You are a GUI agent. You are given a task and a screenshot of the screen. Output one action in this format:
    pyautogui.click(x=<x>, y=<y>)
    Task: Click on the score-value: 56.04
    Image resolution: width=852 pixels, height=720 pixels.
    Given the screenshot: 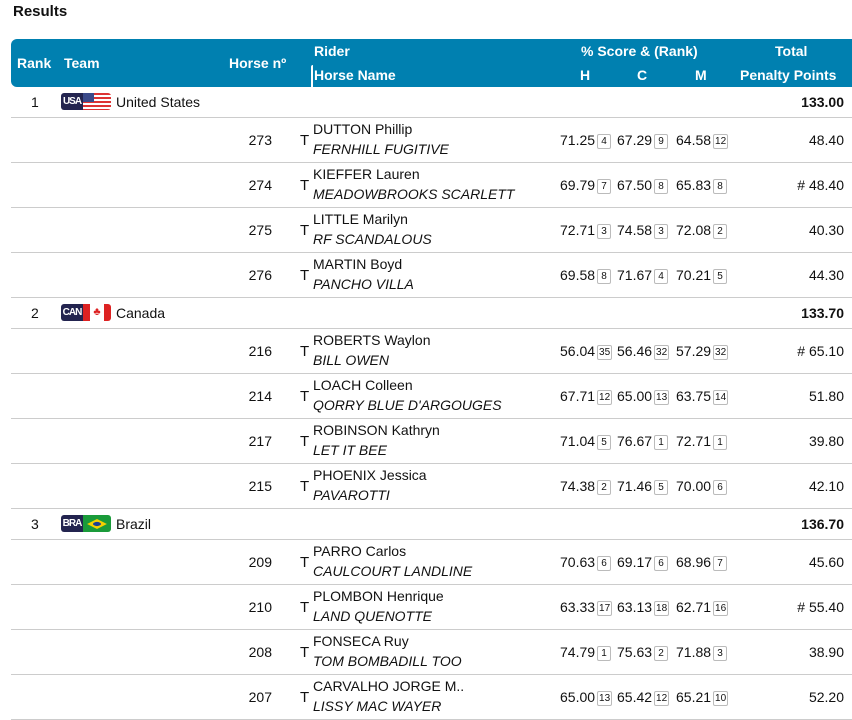 What is the action you would take?
    pyautogui.click(x=578, y=351)
    